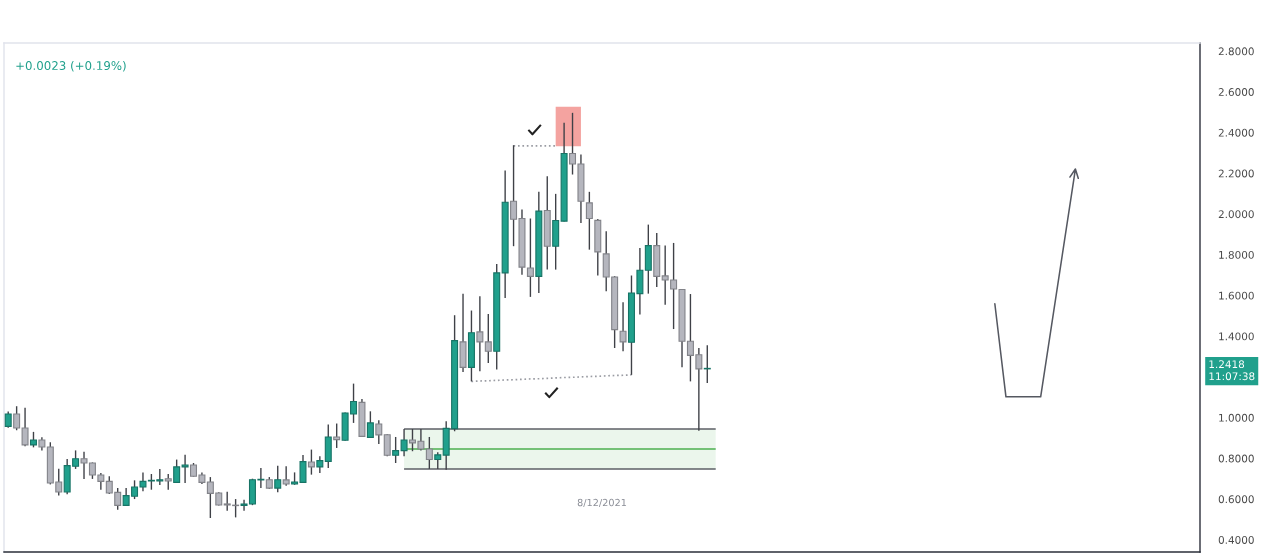 The image size is (1268, 556). I want to click on line-series, so click(551, 378).